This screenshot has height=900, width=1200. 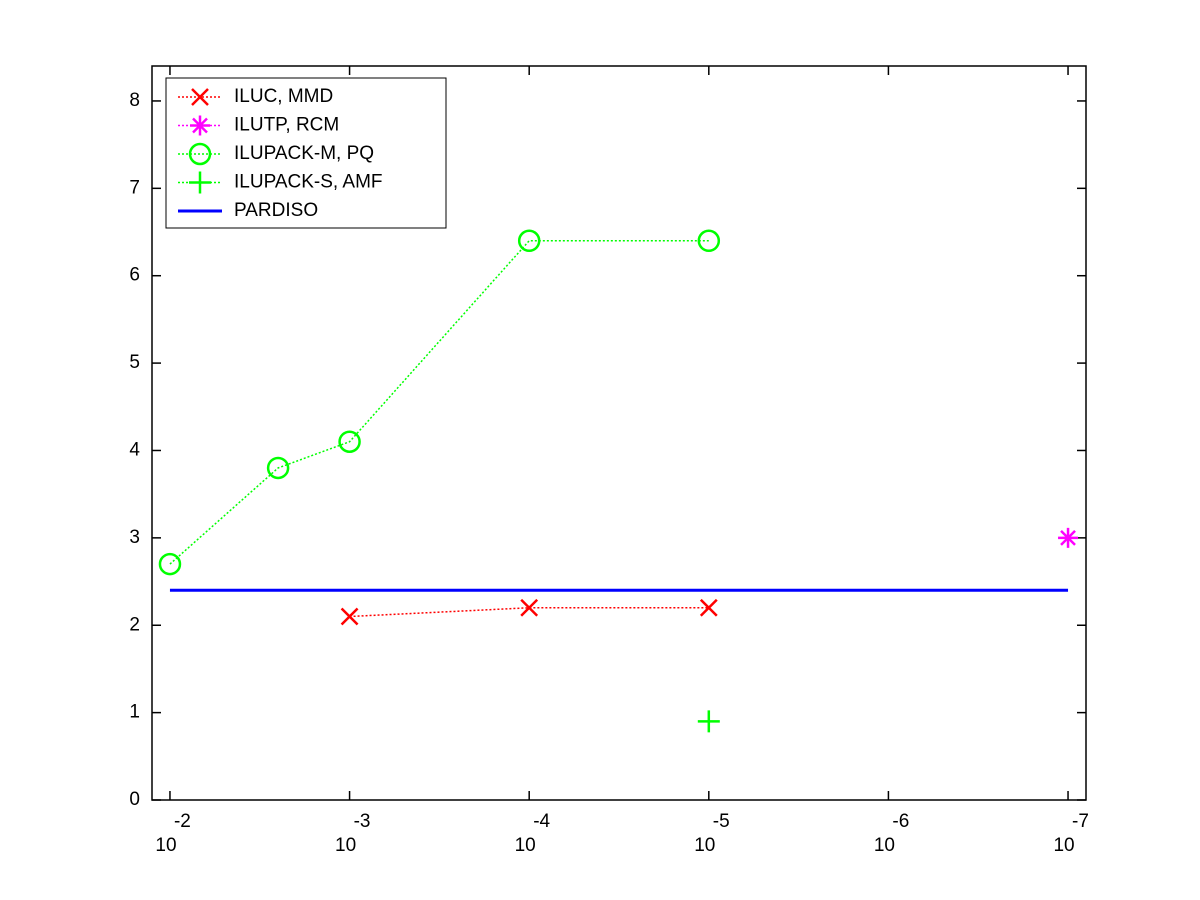 What do you see at coordinates (721, 821) in the screenshot?
I see `x-tick-exponent: -5` at bounding box center [721, 821].